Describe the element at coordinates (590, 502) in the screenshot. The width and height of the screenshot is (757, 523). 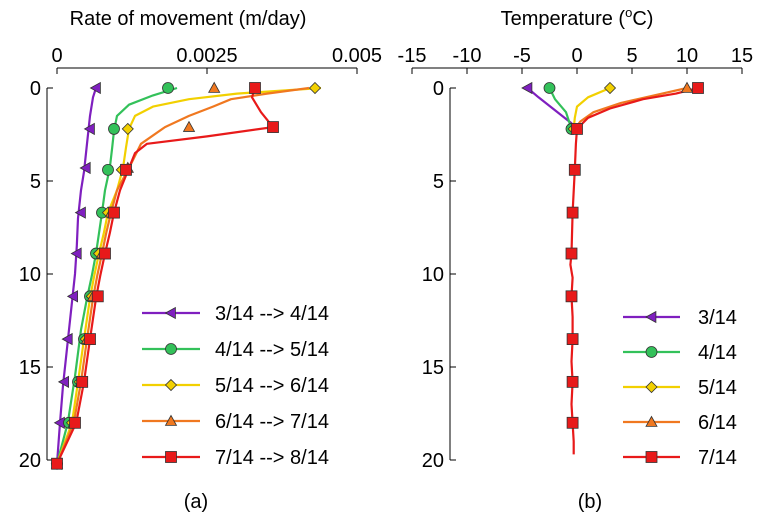
I see `chart-b-panel-label: (b)` at that location.